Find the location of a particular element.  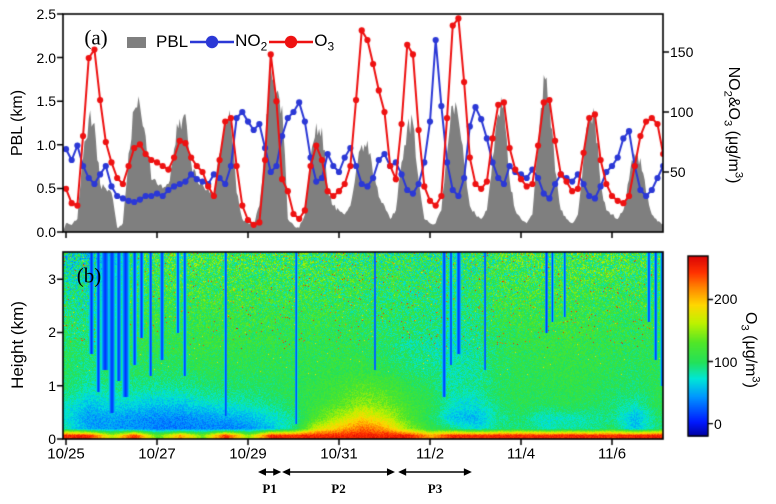

no2-o3-axis-title: NO2&O3 (μg/m3) is located at coordinates (733, 125).